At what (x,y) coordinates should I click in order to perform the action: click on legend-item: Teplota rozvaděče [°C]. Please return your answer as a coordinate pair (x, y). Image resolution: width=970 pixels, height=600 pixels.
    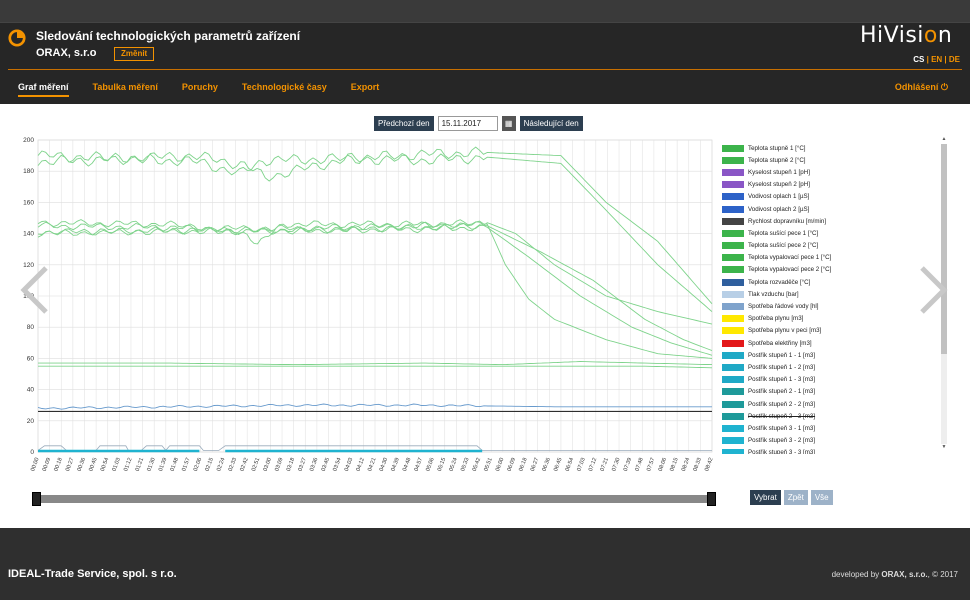
    Looking at the image, I should click on (829, 282).